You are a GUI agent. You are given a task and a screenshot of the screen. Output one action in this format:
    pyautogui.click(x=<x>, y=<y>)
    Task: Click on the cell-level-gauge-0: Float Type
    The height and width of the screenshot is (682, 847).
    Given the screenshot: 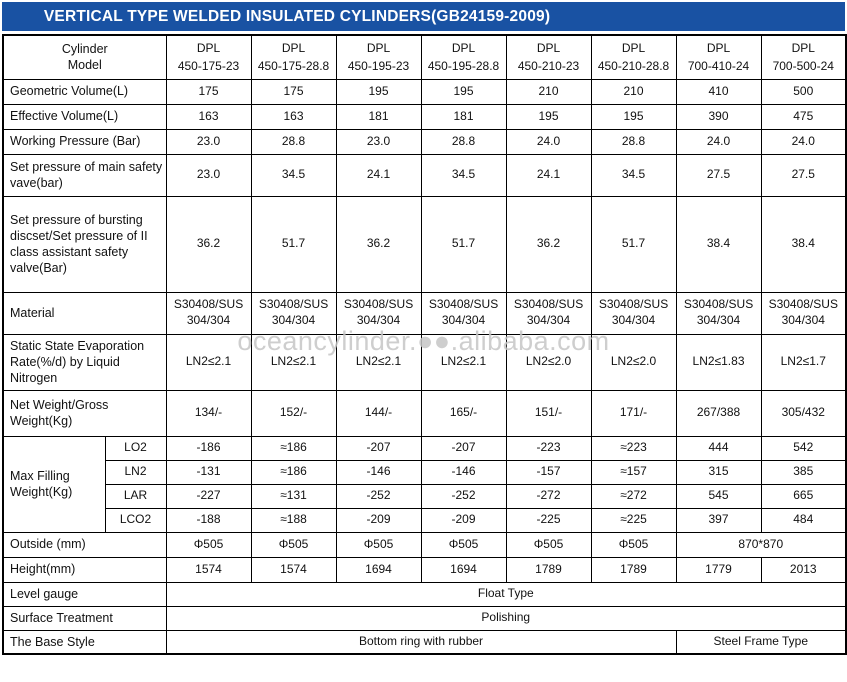 What is the action you would take?
    pyautogui.click(x=506, y=594)
    